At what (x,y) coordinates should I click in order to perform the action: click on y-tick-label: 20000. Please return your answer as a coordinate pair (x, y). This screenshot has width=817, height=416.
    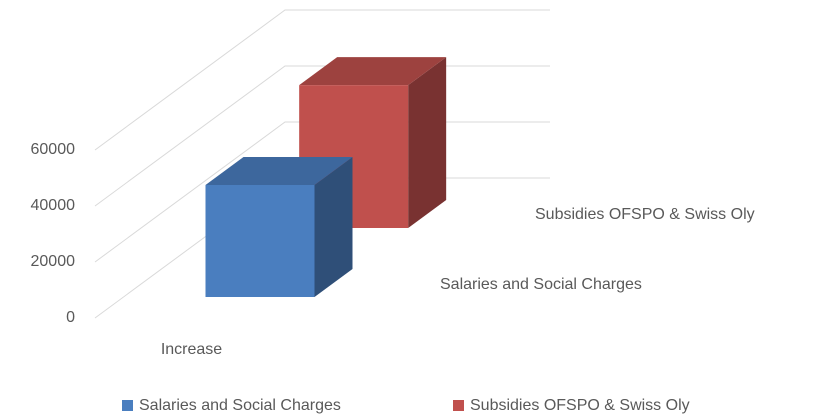
    Looking at the image, I should click on (53, 261).